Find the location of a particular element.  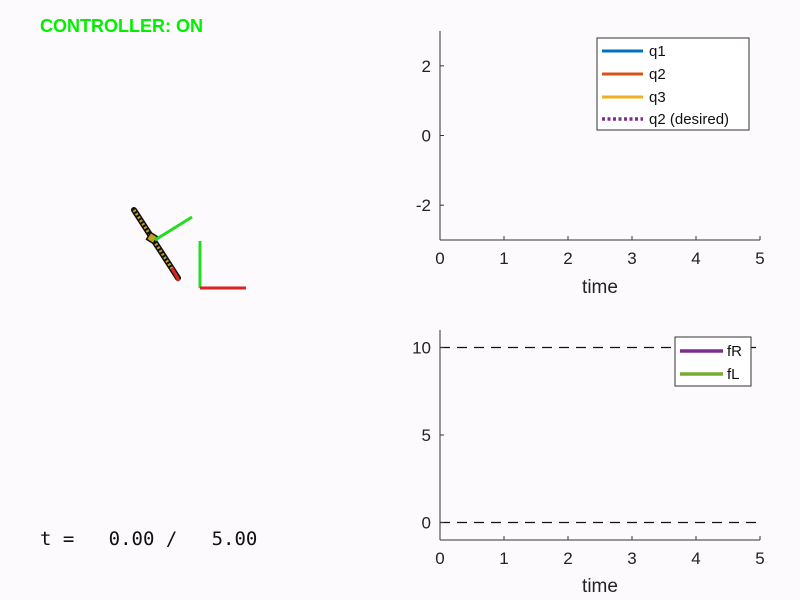

y-tick-group: 2 0 -2 is located at coordinates (430, 136).